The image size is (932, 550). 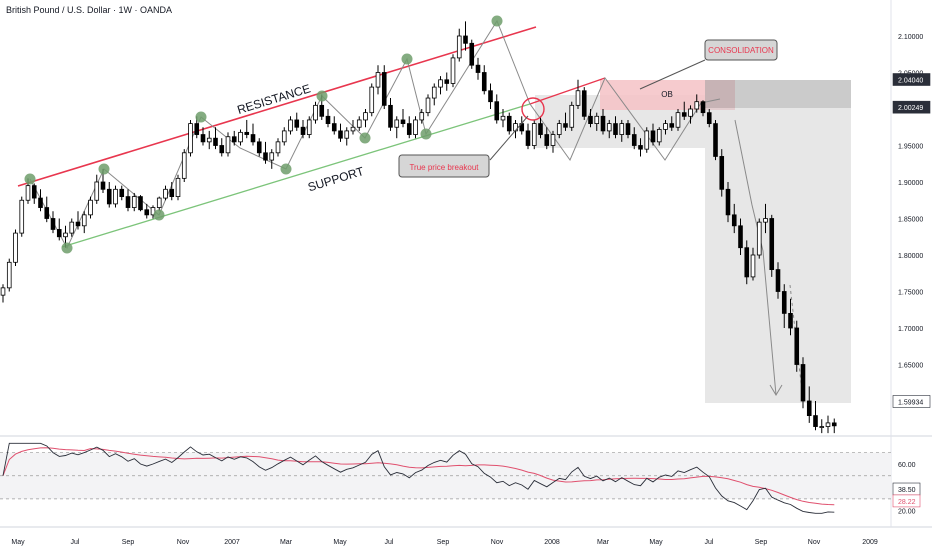 I want to click on y-tick-label: 1.75000, so click(x=910, y=293).